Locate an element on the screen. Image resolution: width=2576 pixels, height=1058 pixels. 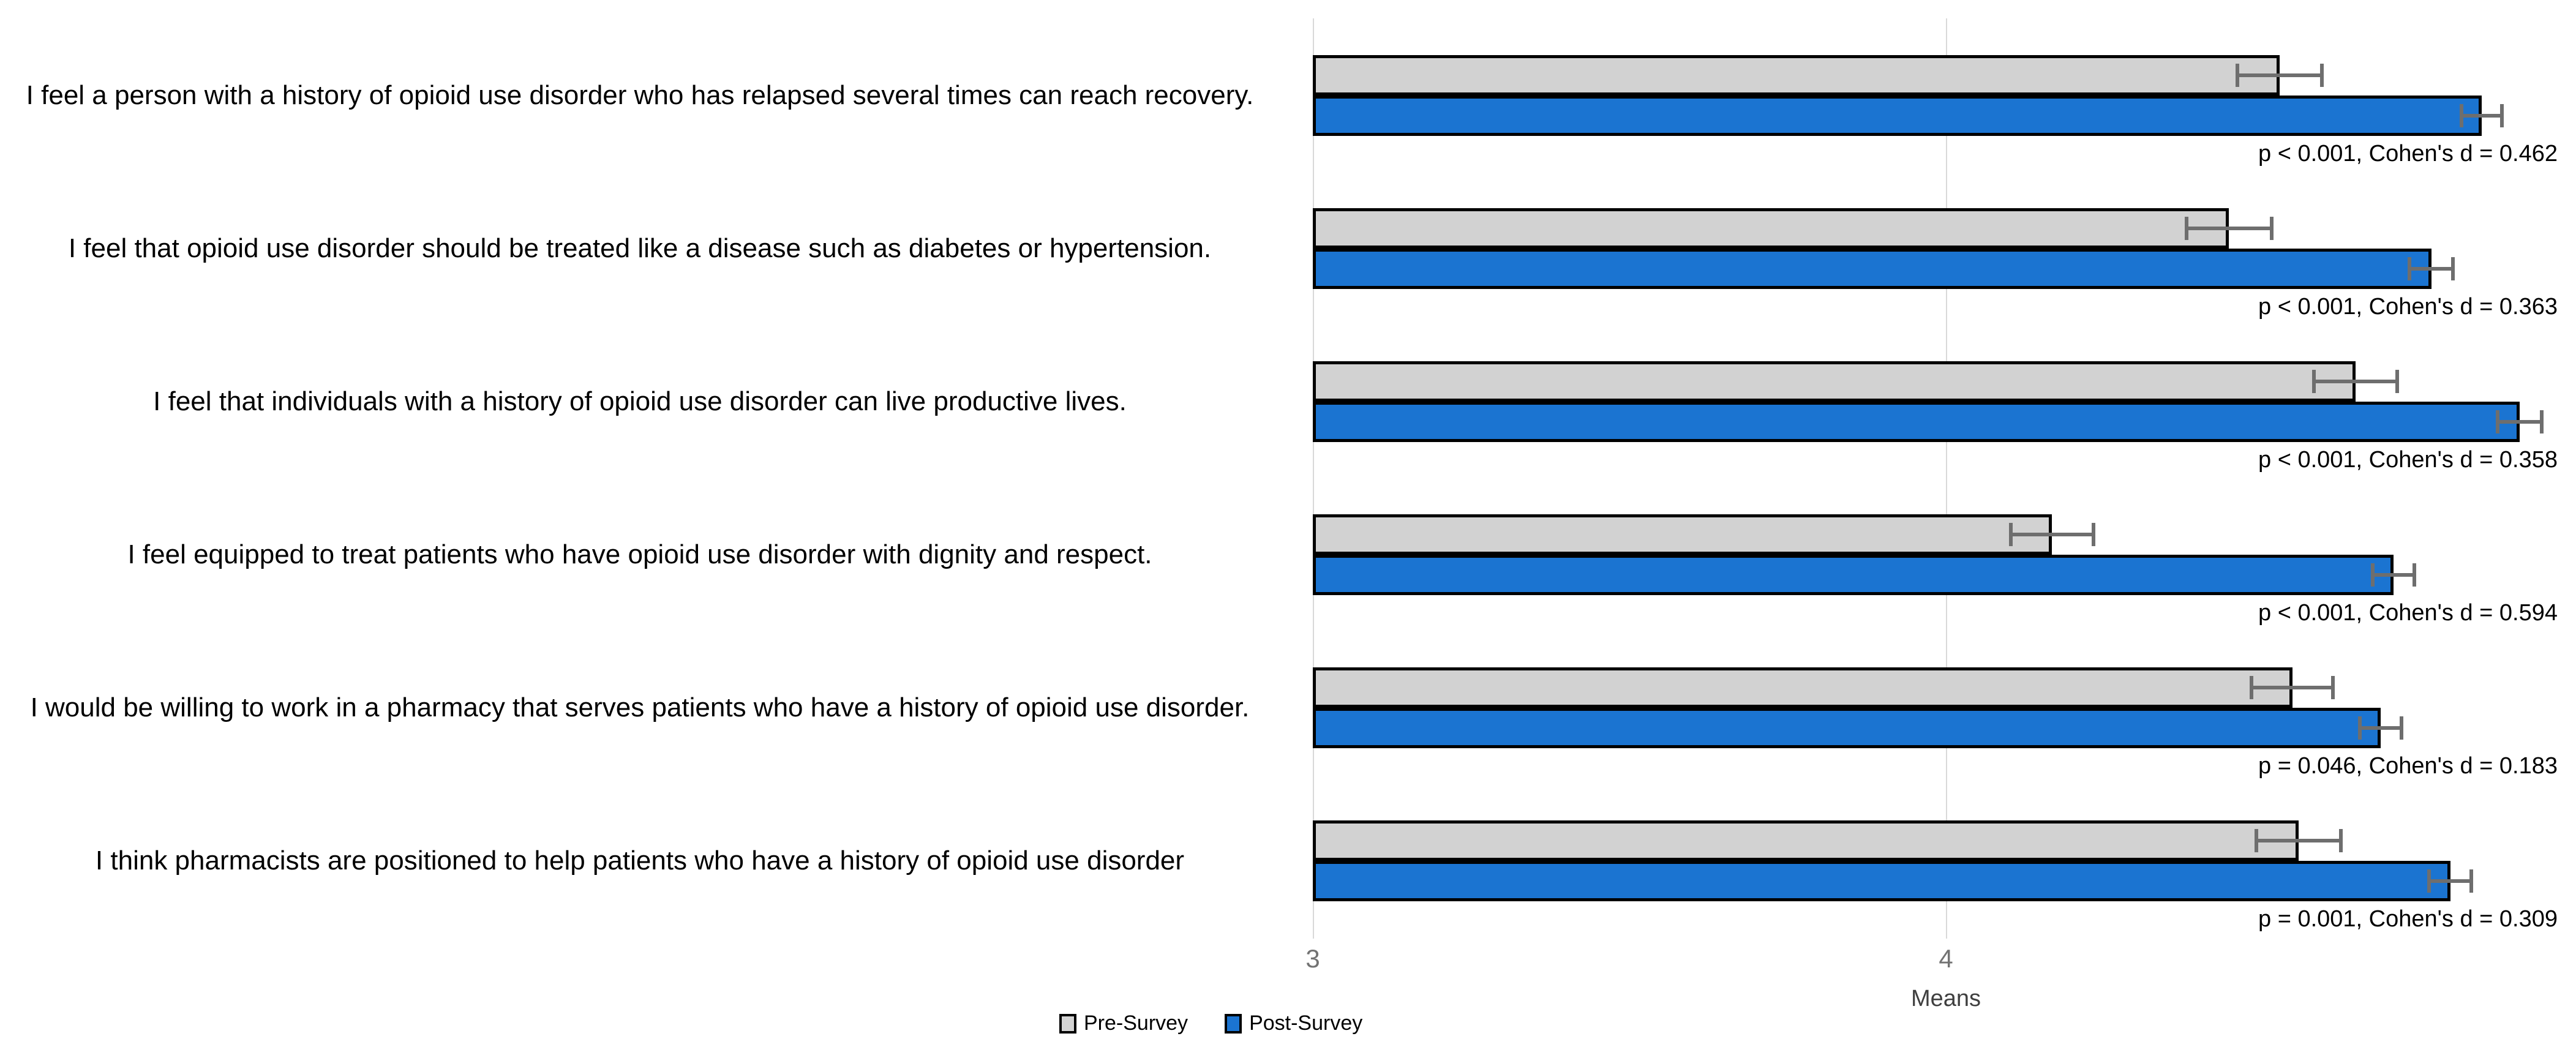
pre-survey-legend-label: Pre-Survey is located at coordinates (1136, 1023).